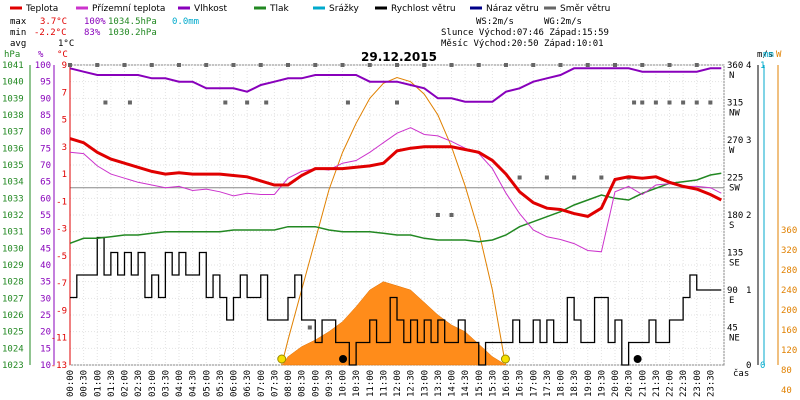  What do you see at coordinates (344, 383) in the screenshot?
I see `x-tick-label: 10:00` at bounding box center [344, 383].